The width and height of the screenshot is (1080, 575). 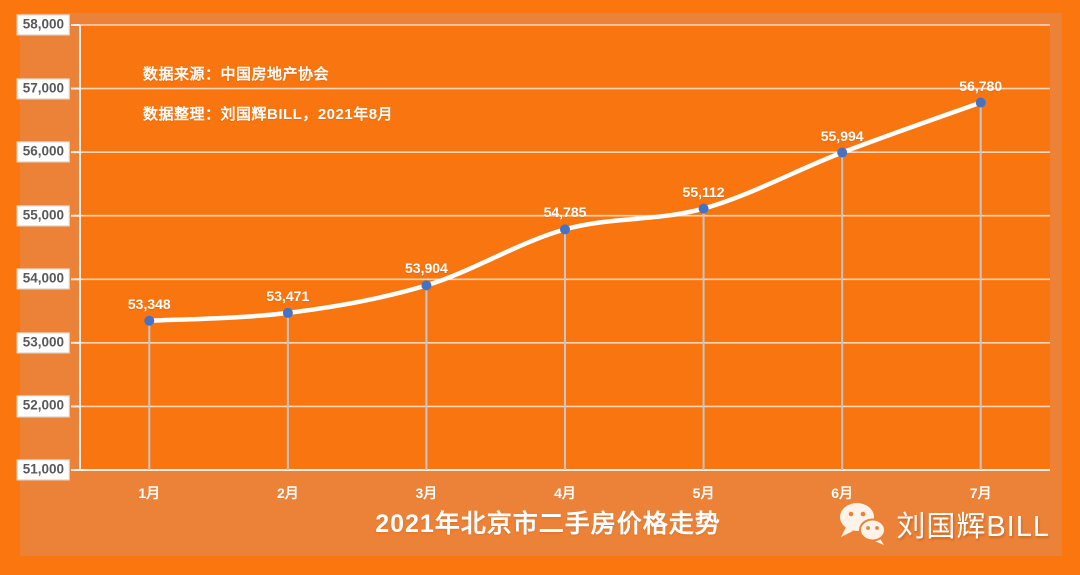 What do you see at coordinates (842, 135) in the screenshot?
I see `data-label: 55,994` at bounding box center [842, 135].